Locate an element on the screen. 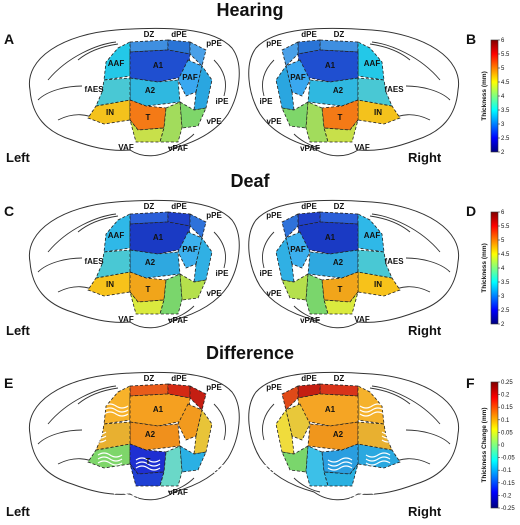  region-label-a1: A1 is located at coordinates (158, 237).